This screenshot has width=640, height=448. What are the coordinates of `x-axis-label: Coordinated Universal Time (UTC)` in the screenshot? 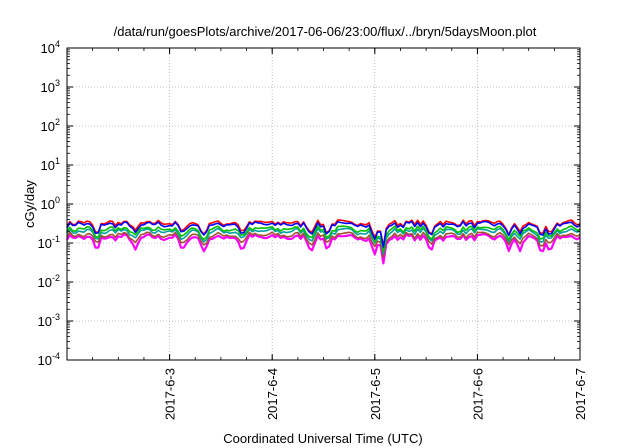 It's located at (322, 438).